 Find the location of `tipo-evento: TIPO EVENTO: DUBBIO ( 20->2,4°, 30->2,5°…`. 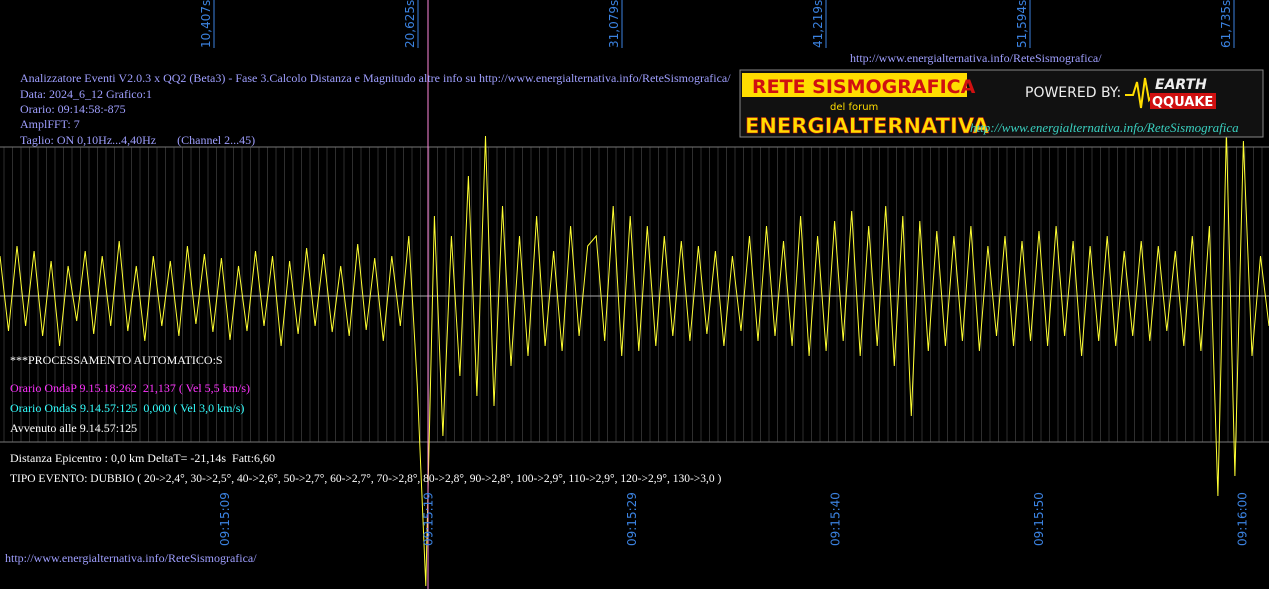

tipo-evento: TIPO EVENTO: DUBBIO ( 20->2,4°, 30->2,5°… is located at coordinates (366, 479).